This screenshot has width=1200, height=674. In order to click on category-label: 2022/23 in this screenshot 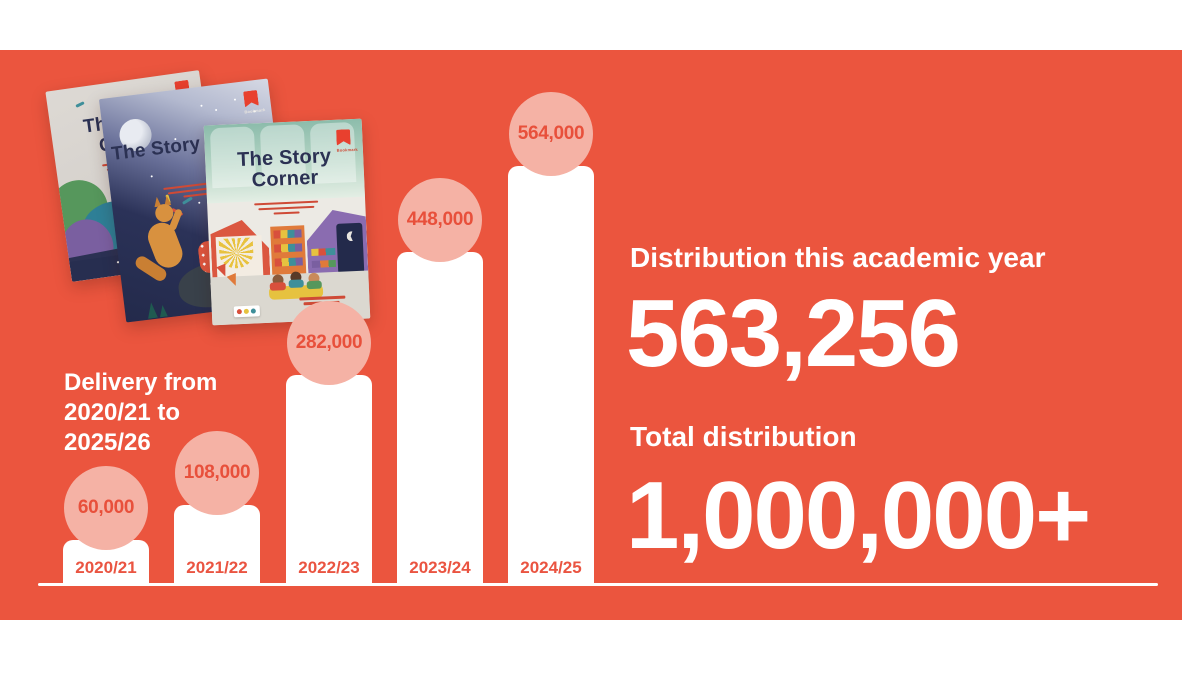, I will do `click(329, 567)`.